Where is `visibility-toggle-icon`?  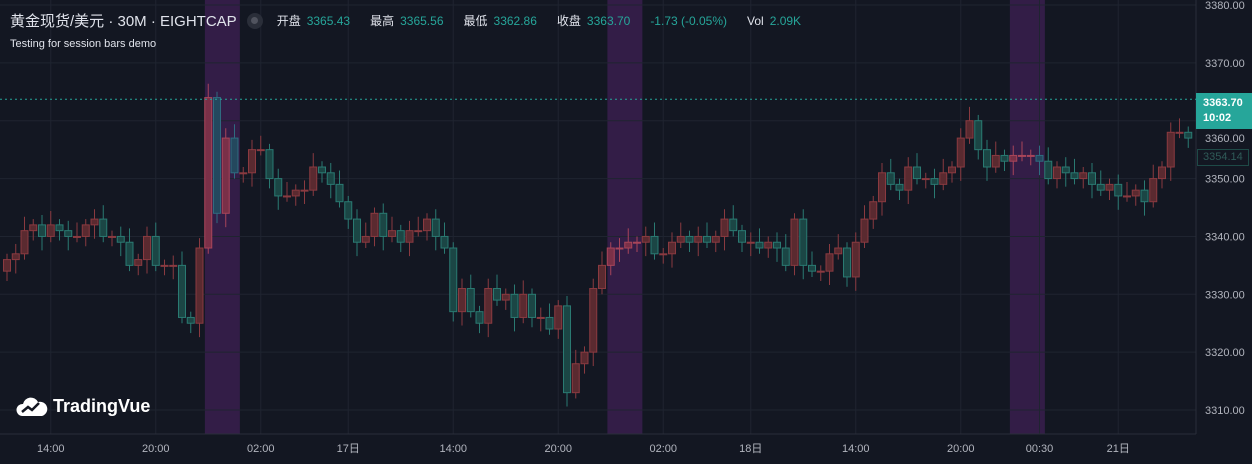
visibility-toggle-icon is located at coordinates (254, 20).